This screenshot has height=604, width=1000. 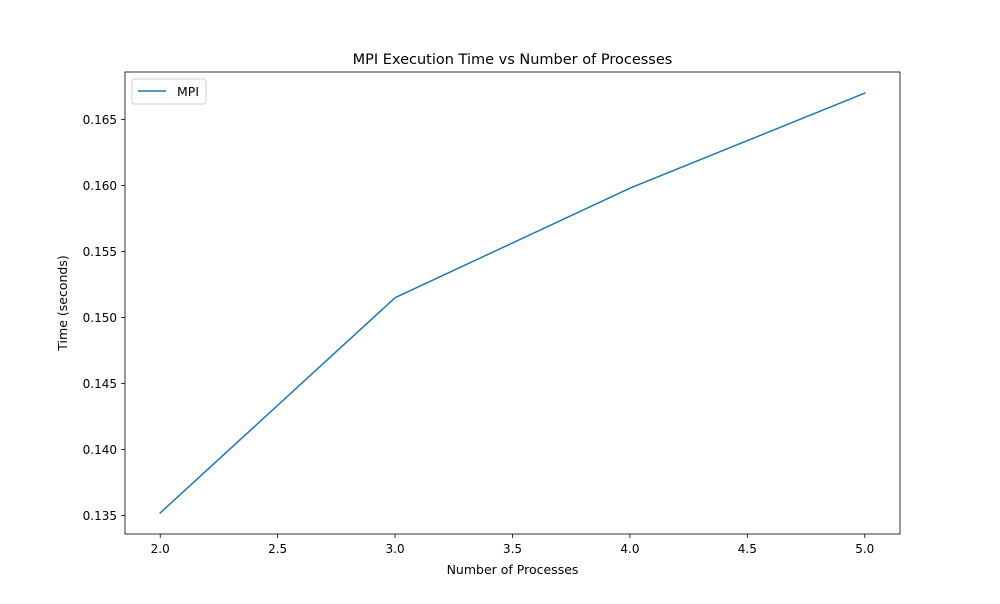 I want to click on x-tick-label: 4.0, so click(x=629, y=549).